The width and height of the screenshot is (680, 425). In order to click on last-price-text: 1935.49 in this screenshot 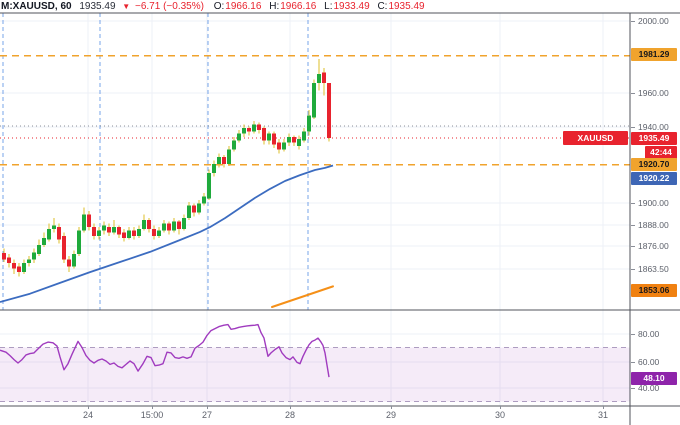, I will do `click(97, 6)`.